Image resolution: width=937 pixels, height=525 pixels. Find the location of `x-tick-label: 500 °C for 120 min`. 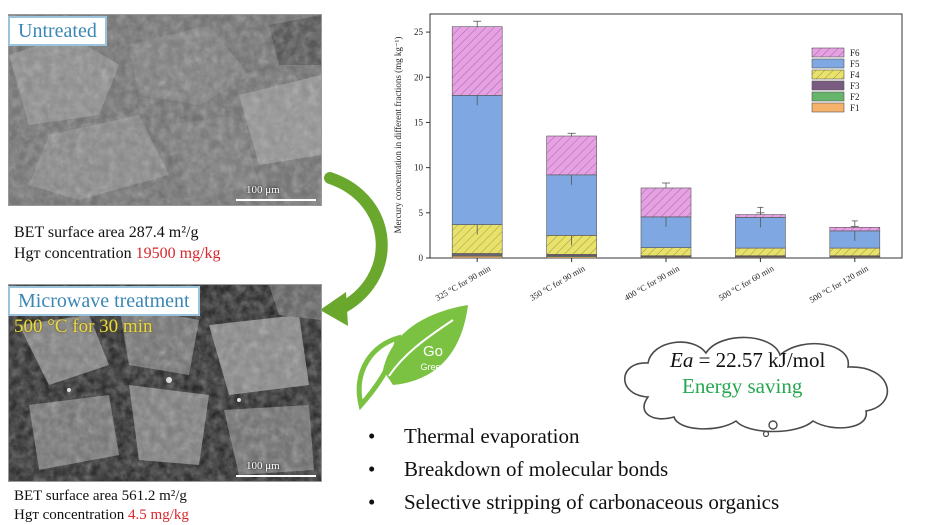

x-tick-label: 500 °C for 120 min is located at coordinates (838, 284).